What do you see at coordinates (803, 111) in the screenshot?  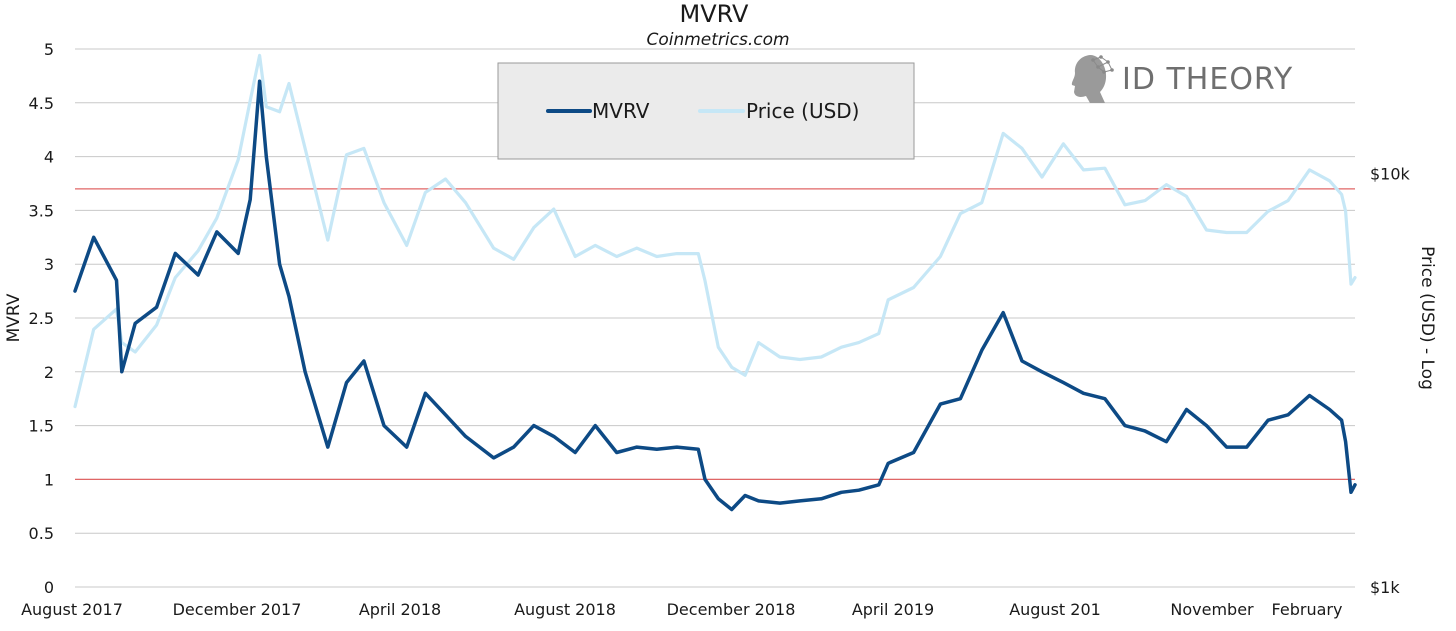 I see `legend-label-price: Price (USD)` at bounding box center [803, 111].